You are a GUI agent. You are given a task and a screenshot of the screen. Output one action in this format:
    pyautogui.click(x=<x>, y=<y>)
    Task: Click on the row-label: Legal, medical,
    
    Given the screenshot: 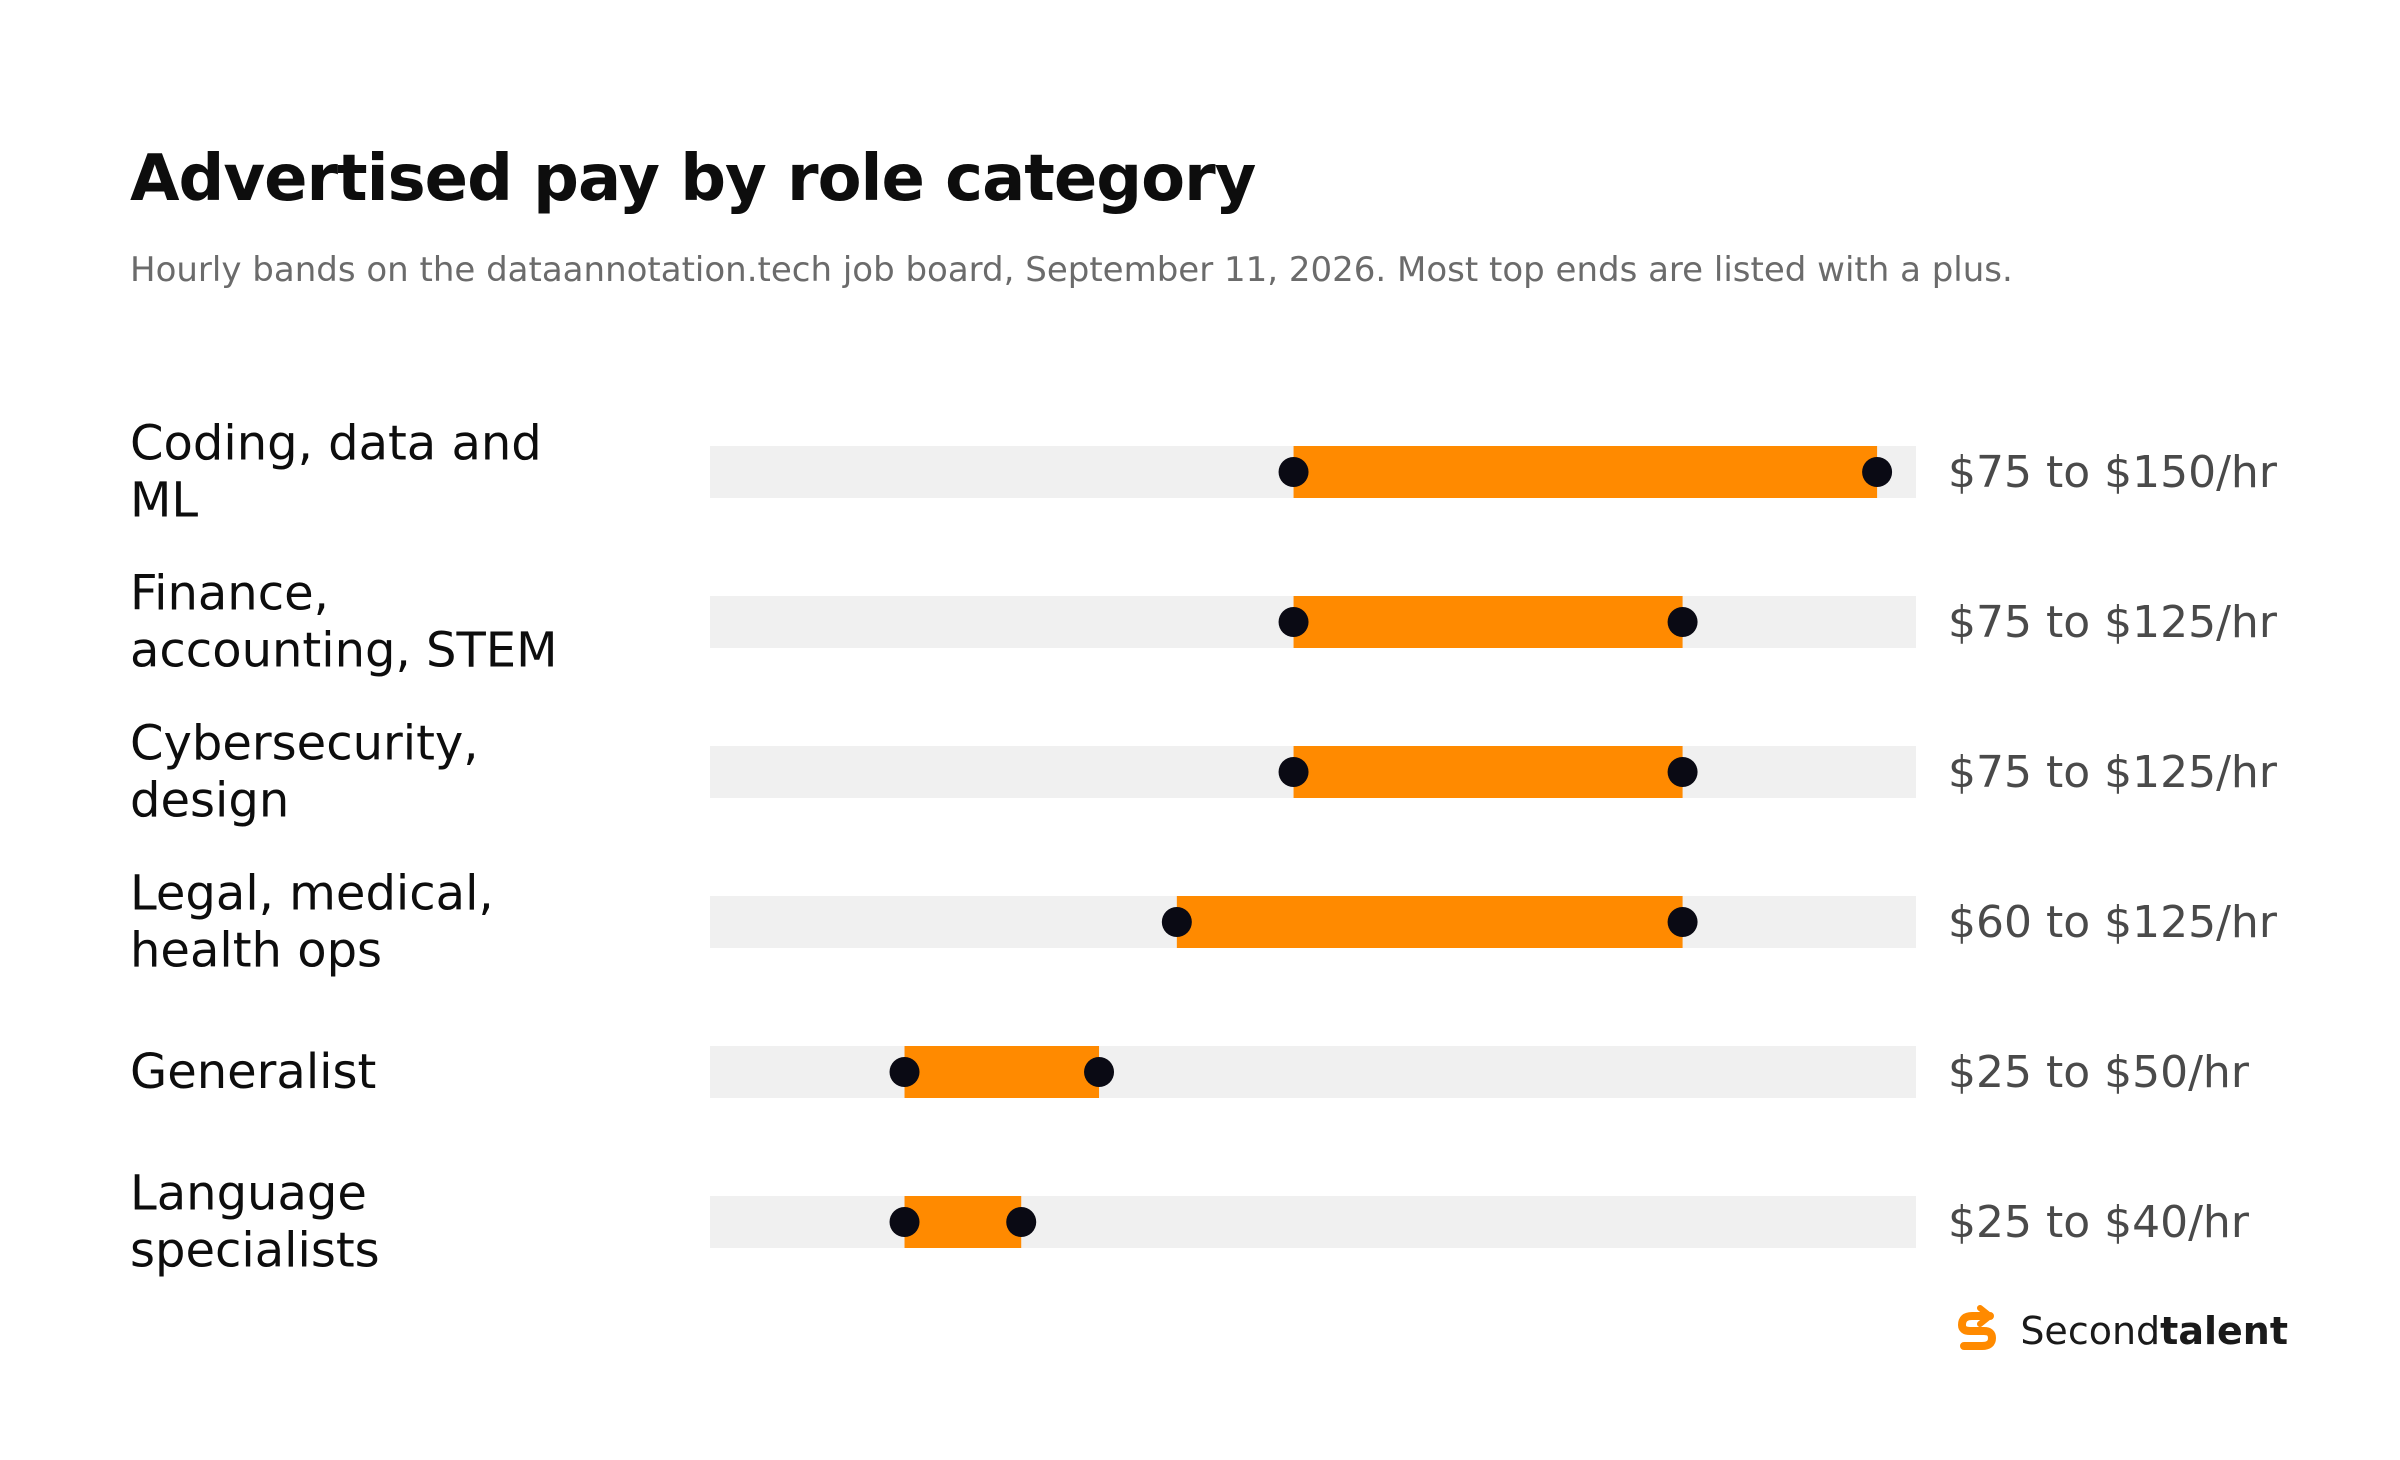 What is the action you would take?
    pyautogui.click(x=312, y=894)
    